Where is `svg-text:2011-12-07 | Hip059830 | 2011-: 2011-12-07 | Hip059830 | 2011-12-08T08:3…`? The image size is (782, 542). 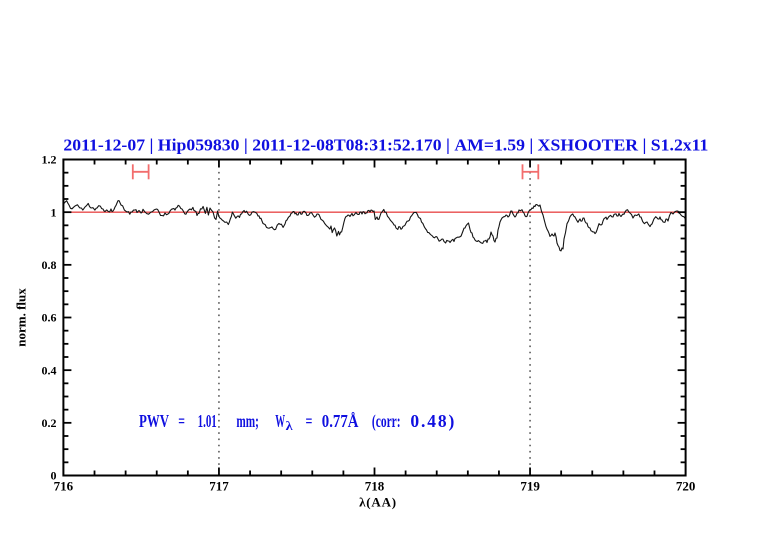
svg-text:2011-12-07 | Hip059830 | 2011-: 2011-12-07 | Hip059830 | 2011-12-08T08:3… is located at coordinates (385, 145).